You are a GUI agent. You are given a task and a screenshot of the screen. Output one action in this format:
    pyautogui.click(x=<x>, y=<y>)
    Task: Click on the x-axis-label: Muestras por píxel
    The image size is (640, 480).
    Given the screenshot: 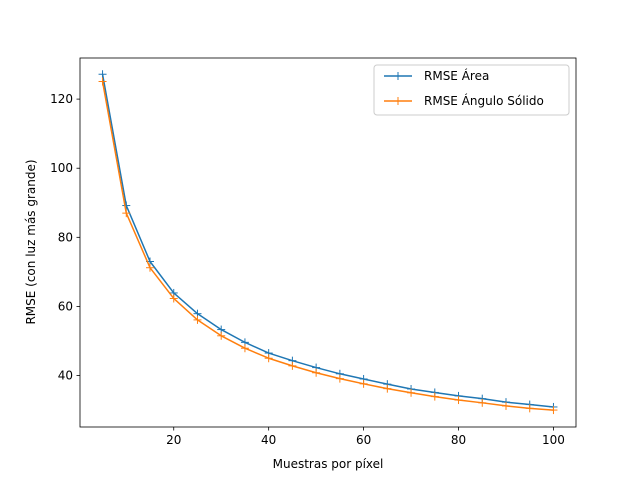 What is the action you would take?
    pyautogui.click(x=328, y=464)
    